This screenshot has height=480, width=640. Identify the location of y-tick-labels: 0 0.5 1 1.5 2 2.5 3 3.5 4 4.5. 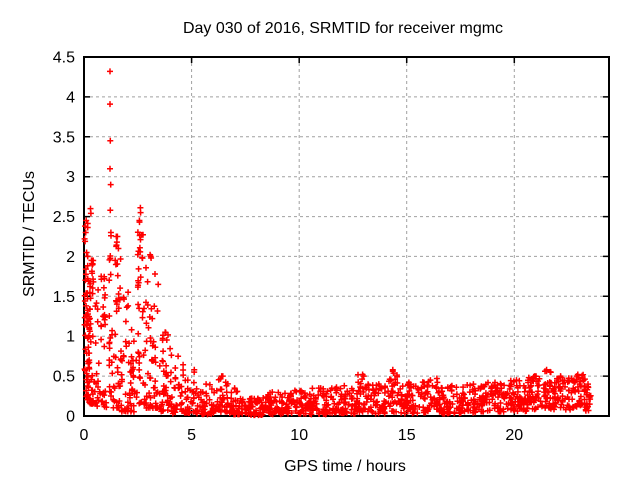
(64, 238).